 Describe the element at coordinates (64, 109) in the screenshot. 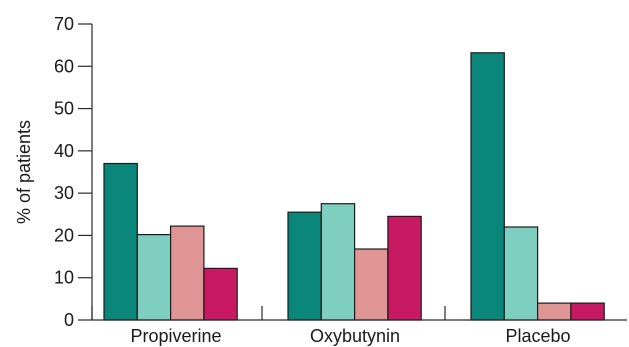

I see `y-tick-label-50: 50` at that location.